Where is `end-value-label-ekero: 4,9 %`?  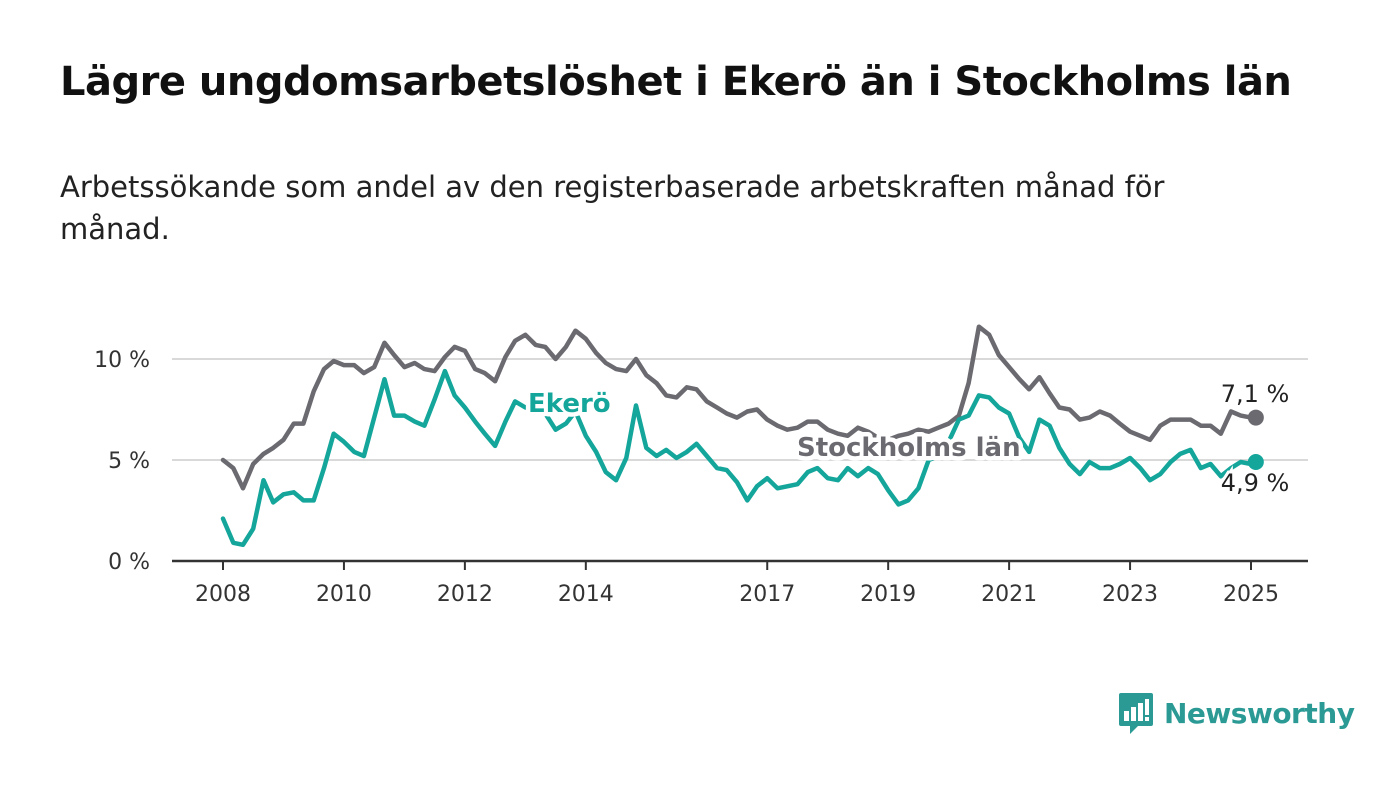 end-value-label-ekero: 4,9 % is located at coordinates (1255, 483).